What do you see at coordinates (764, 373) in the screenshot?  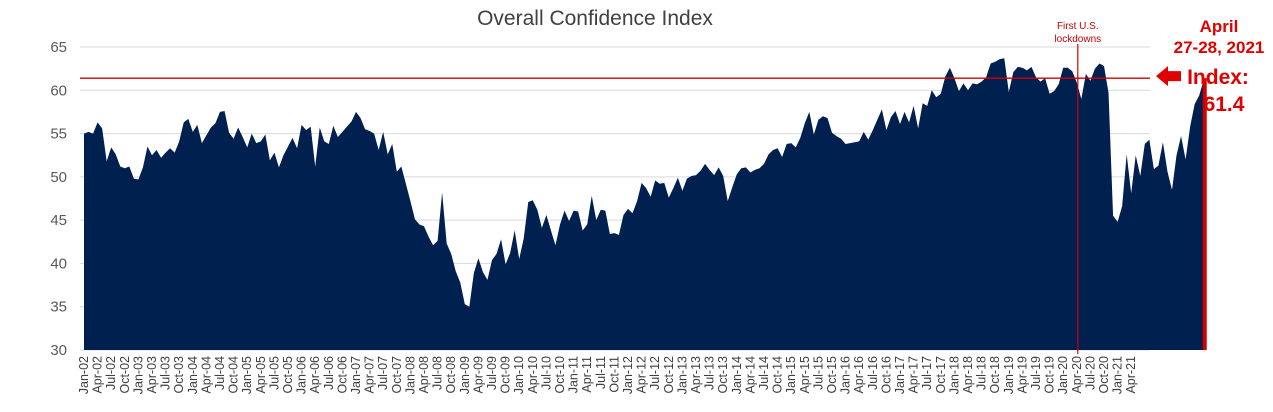 I see `x-tick-label: Jul-14` at bounding box center [764, 373].